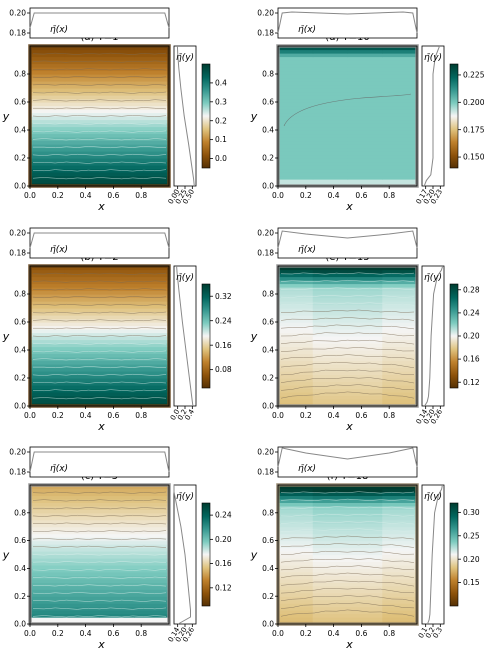  Describe the element at coordinates (430, 345) in the screenshot. I see `side-profile: η̄(y)0.140.200.26` at that location.